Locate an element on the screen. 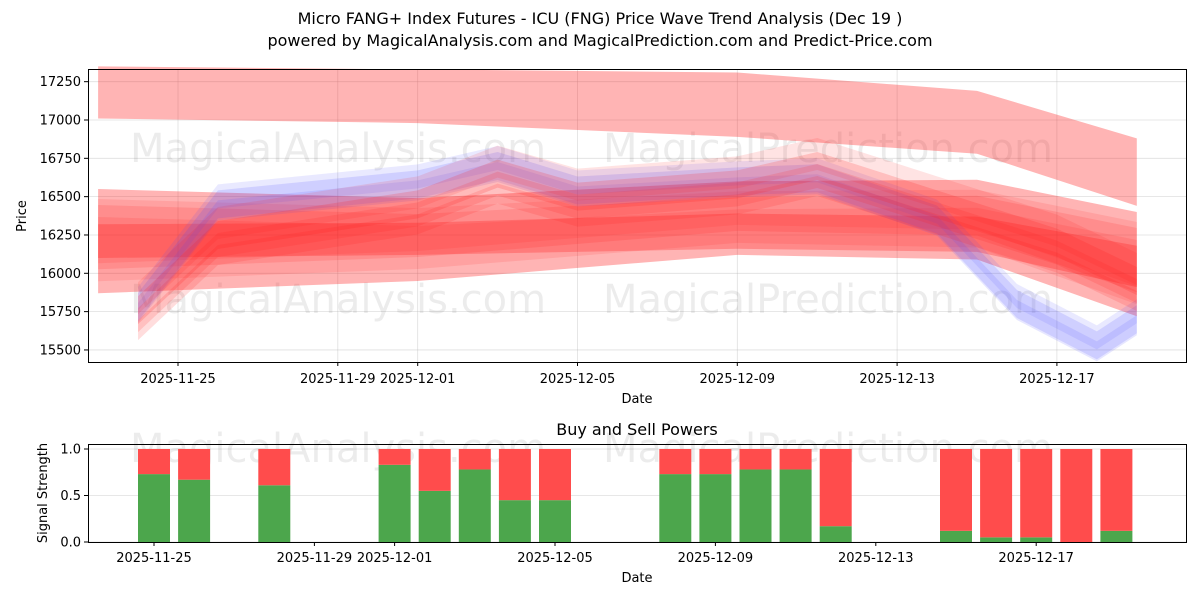  y-tick-label: 0.0 is located at coordinates (70, 543).